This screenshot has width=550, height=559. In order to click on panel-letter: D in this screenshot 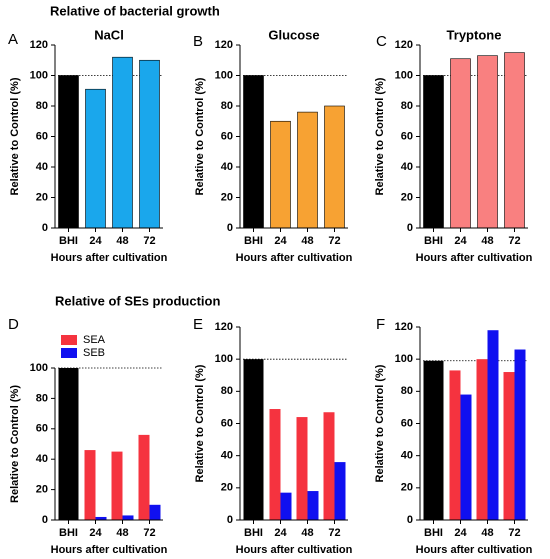, I will do `click(13, 324)`.